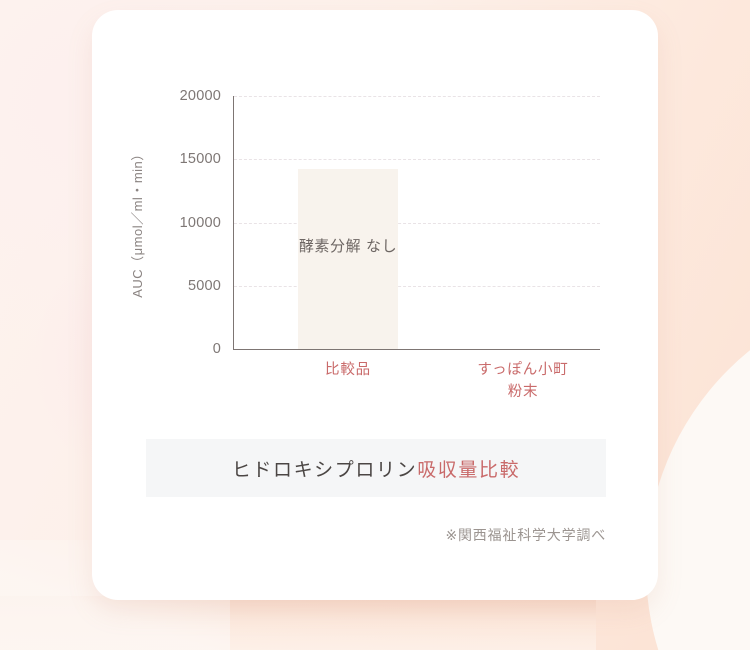  I want to click on y-tick-label: 0, so click(216, 349).